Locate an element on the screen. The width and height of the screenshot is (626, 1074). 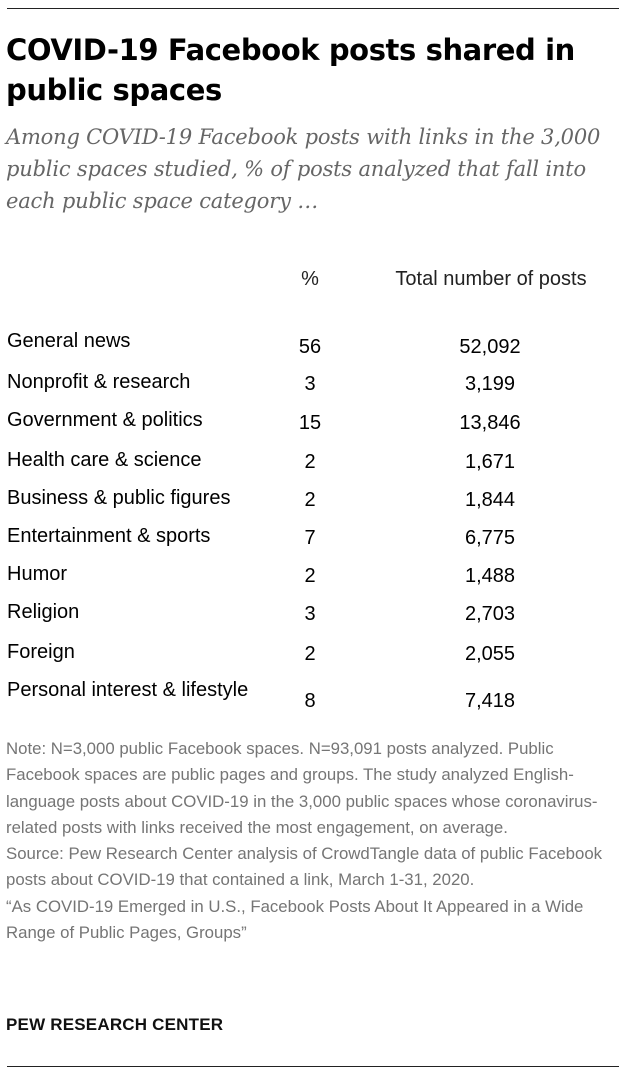
row-total-value: 52,092 is located at coordinates (490, 347).